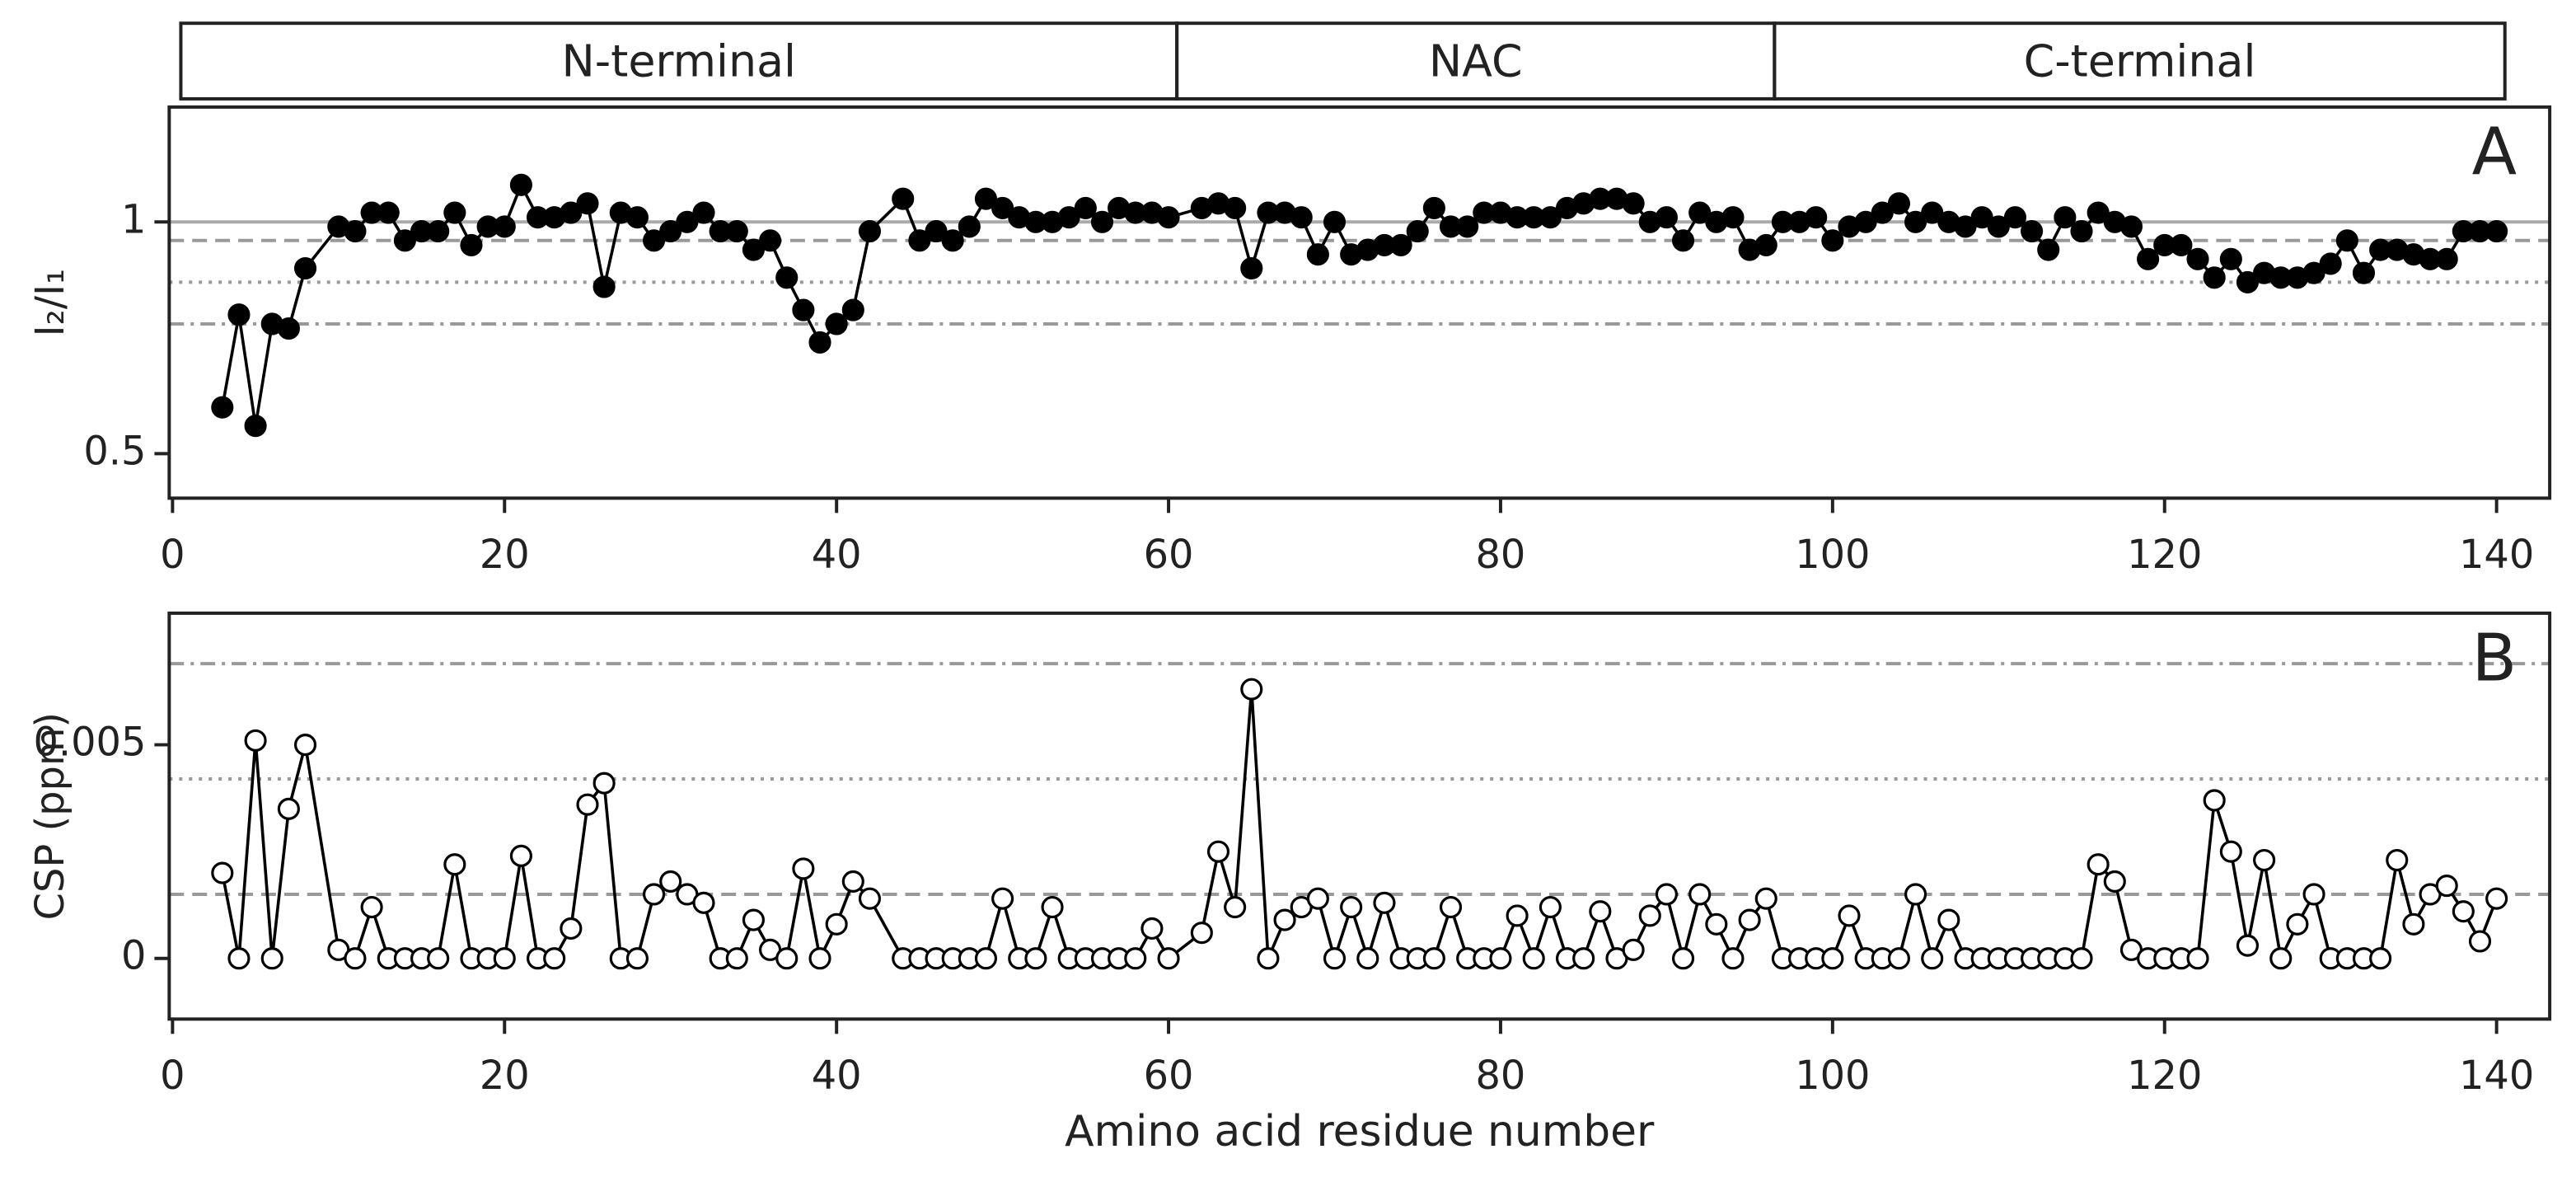 The image size is (2576, 1182). I want to click on x-tick-label: 60, so click(1169, 1076).